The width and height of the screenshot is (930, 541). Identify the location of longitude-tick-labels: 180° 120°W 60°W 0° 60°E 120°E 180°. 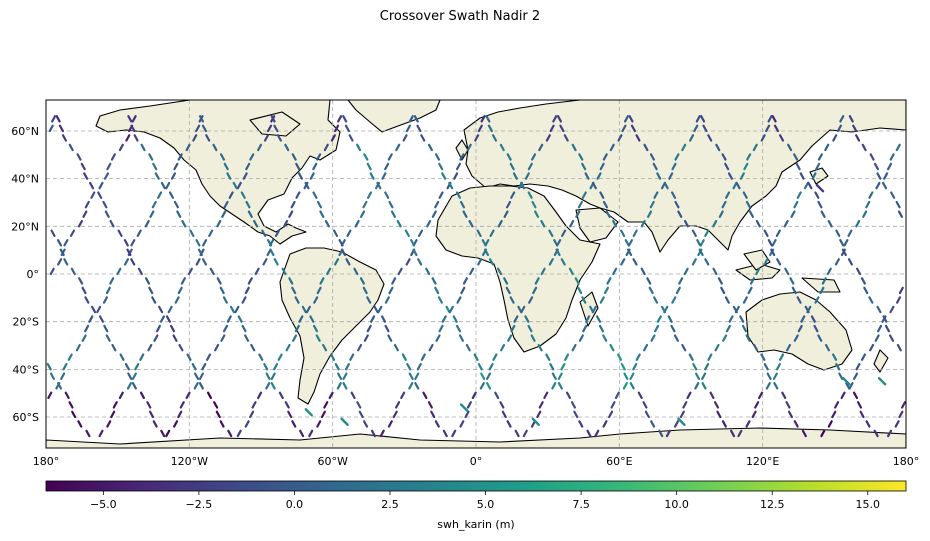
(476, 461).